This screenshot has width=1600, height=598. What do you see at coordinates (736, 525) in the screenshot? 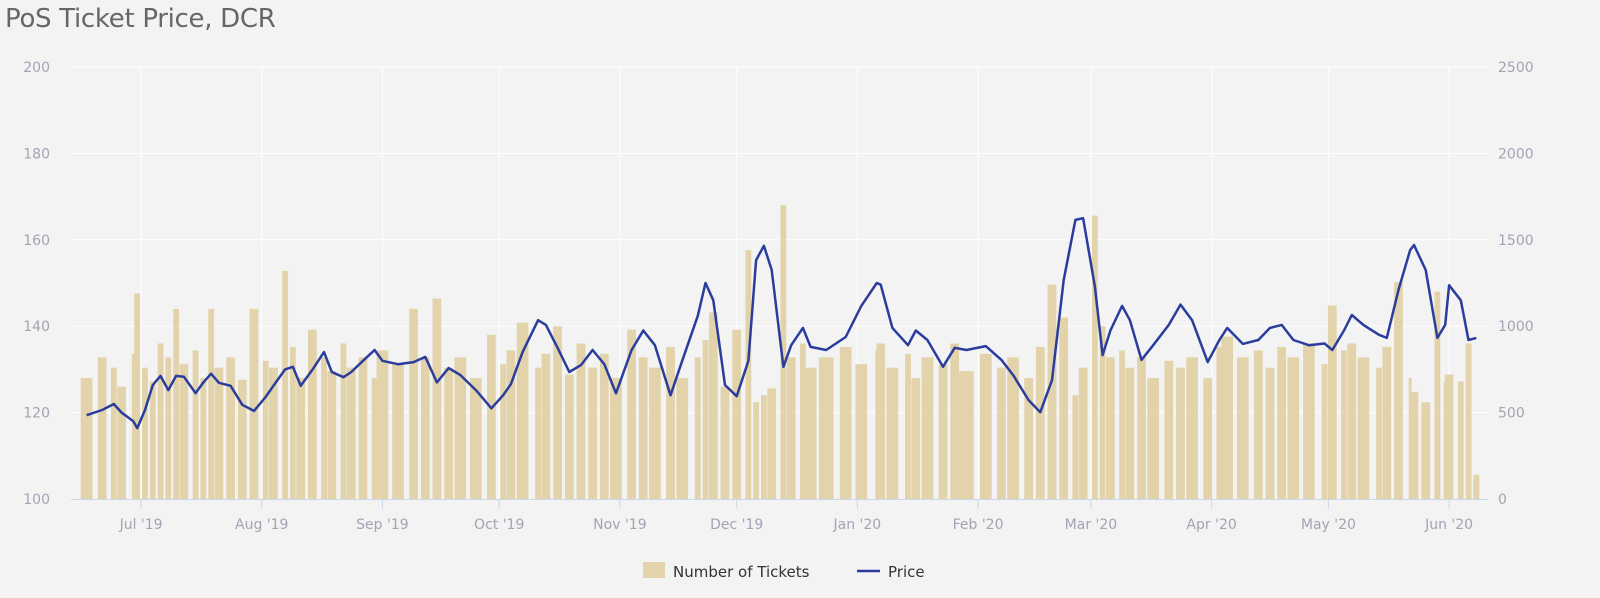
I see `x-tick-label: Dec '19` at bounding box center [736, 525].